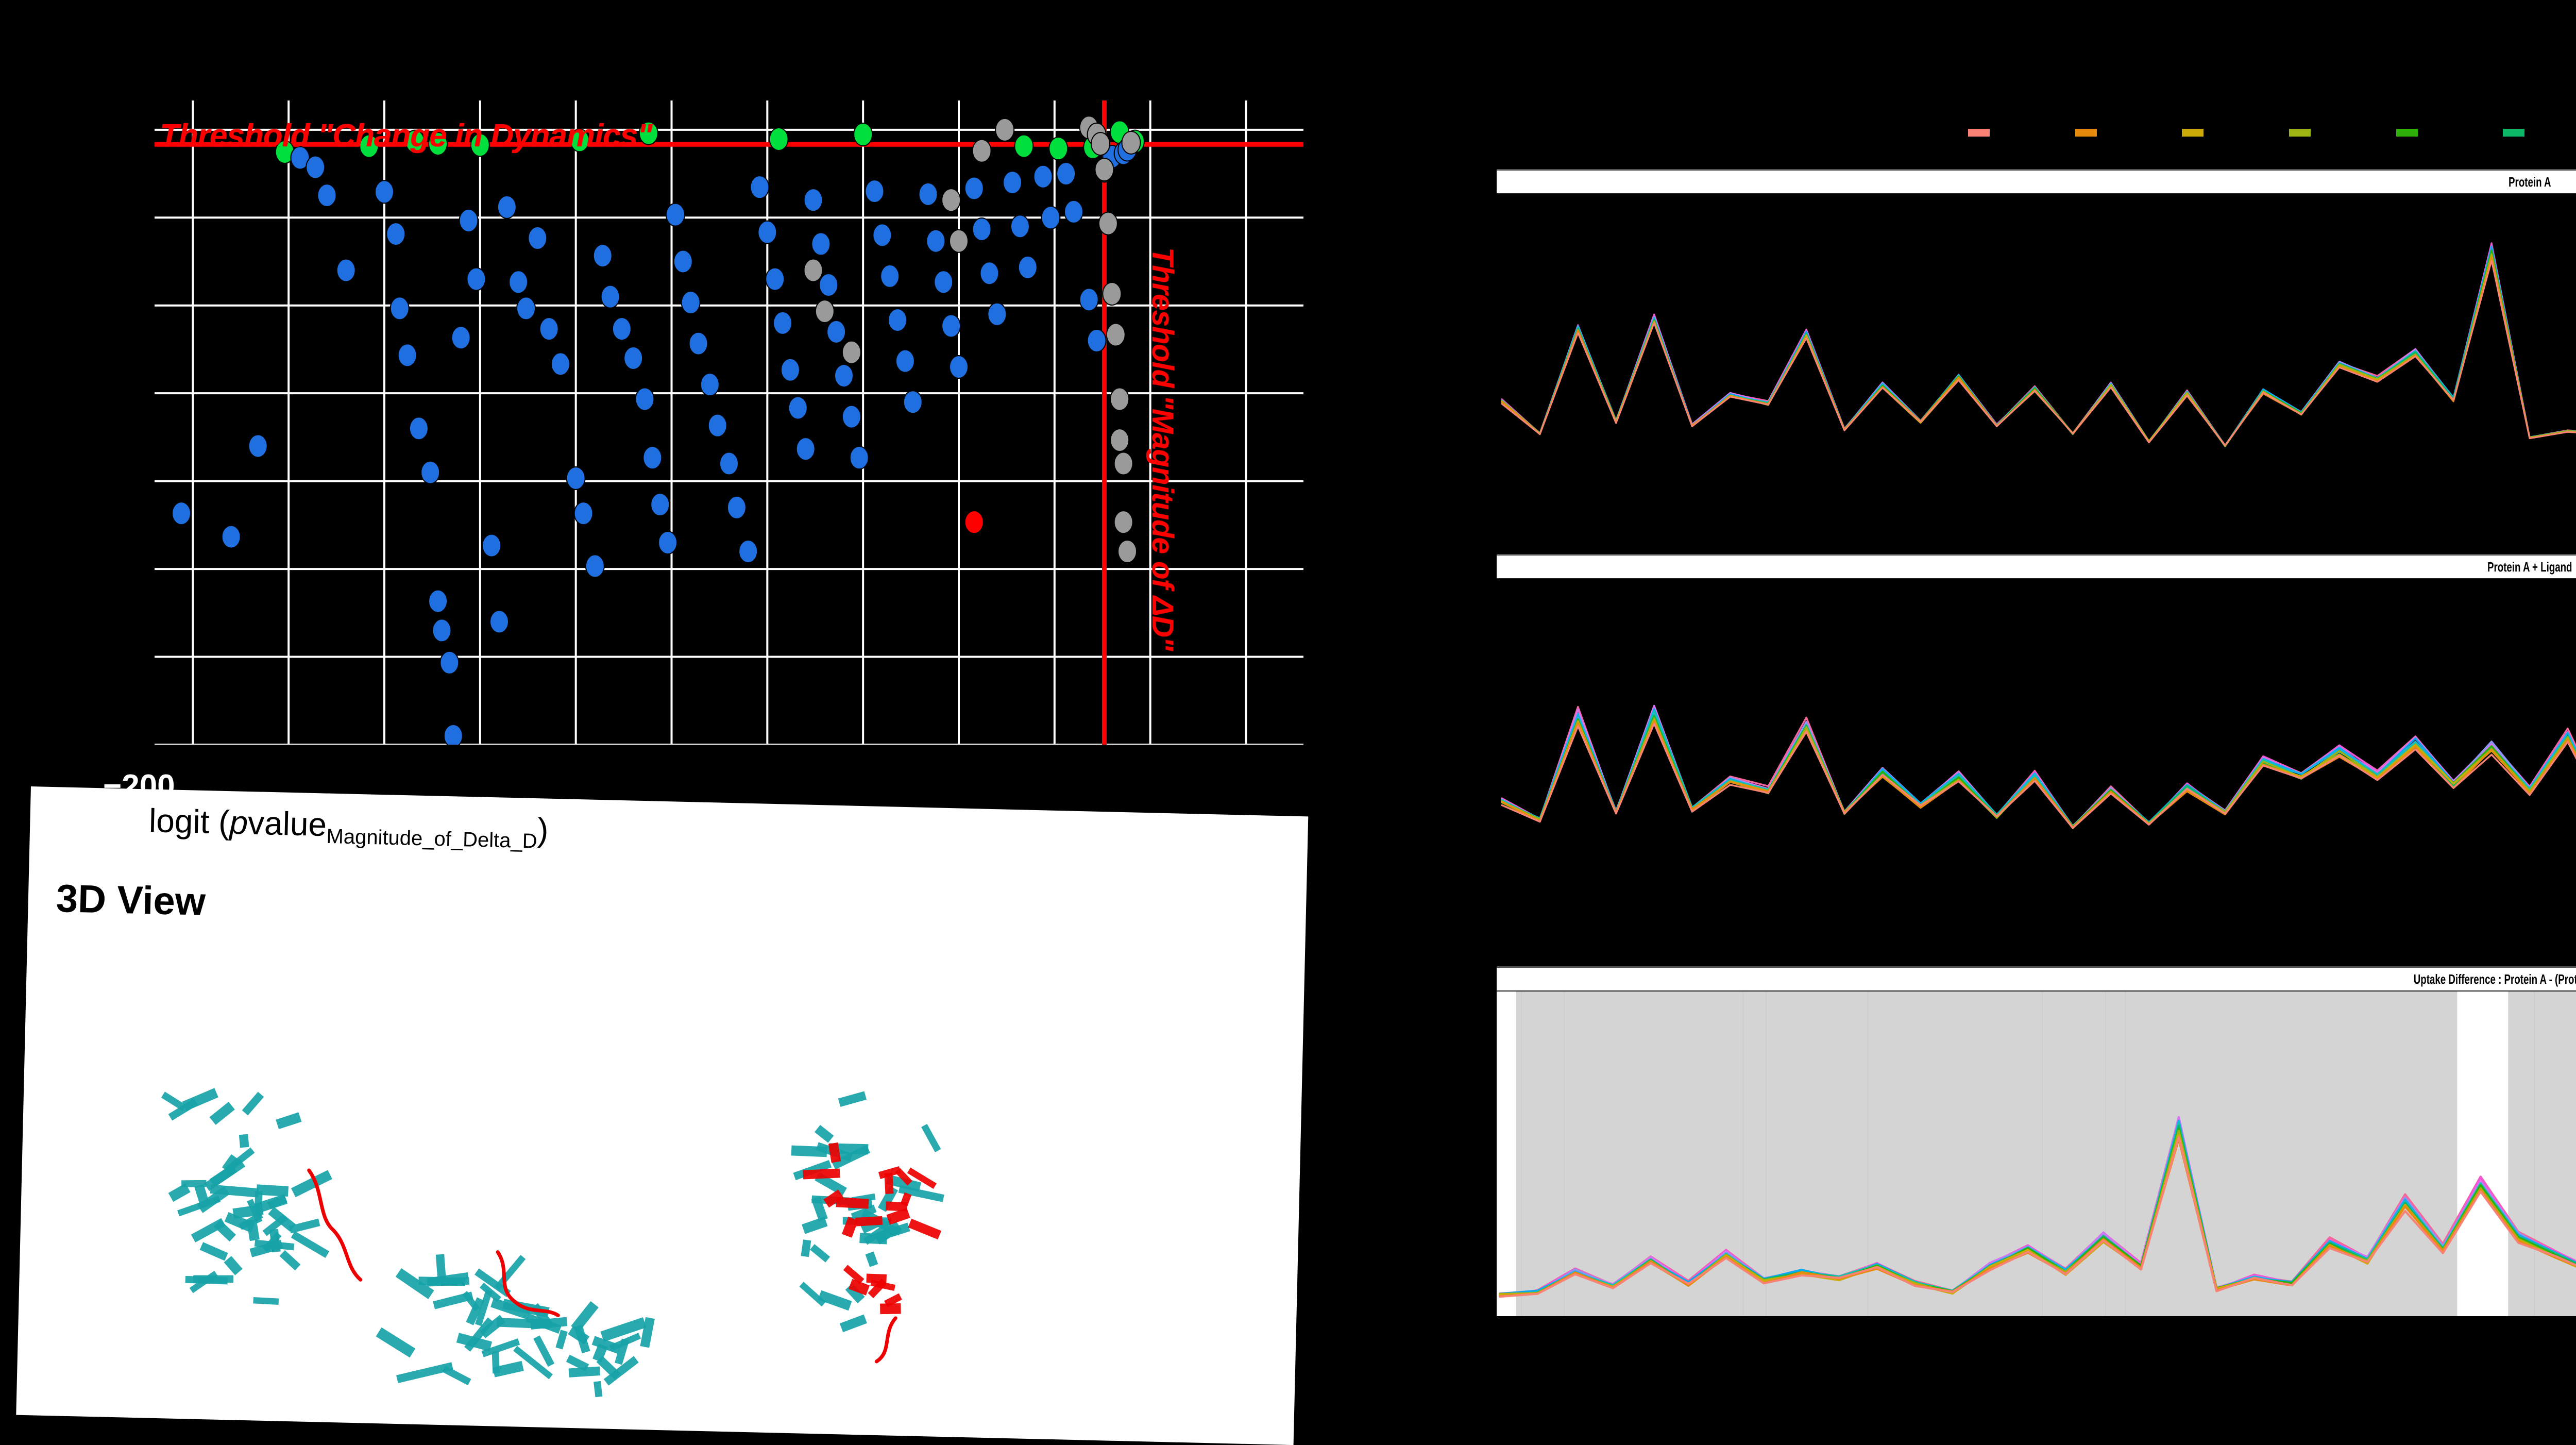  I want to click on panel-protein-a-svg, so click(2039, 344).